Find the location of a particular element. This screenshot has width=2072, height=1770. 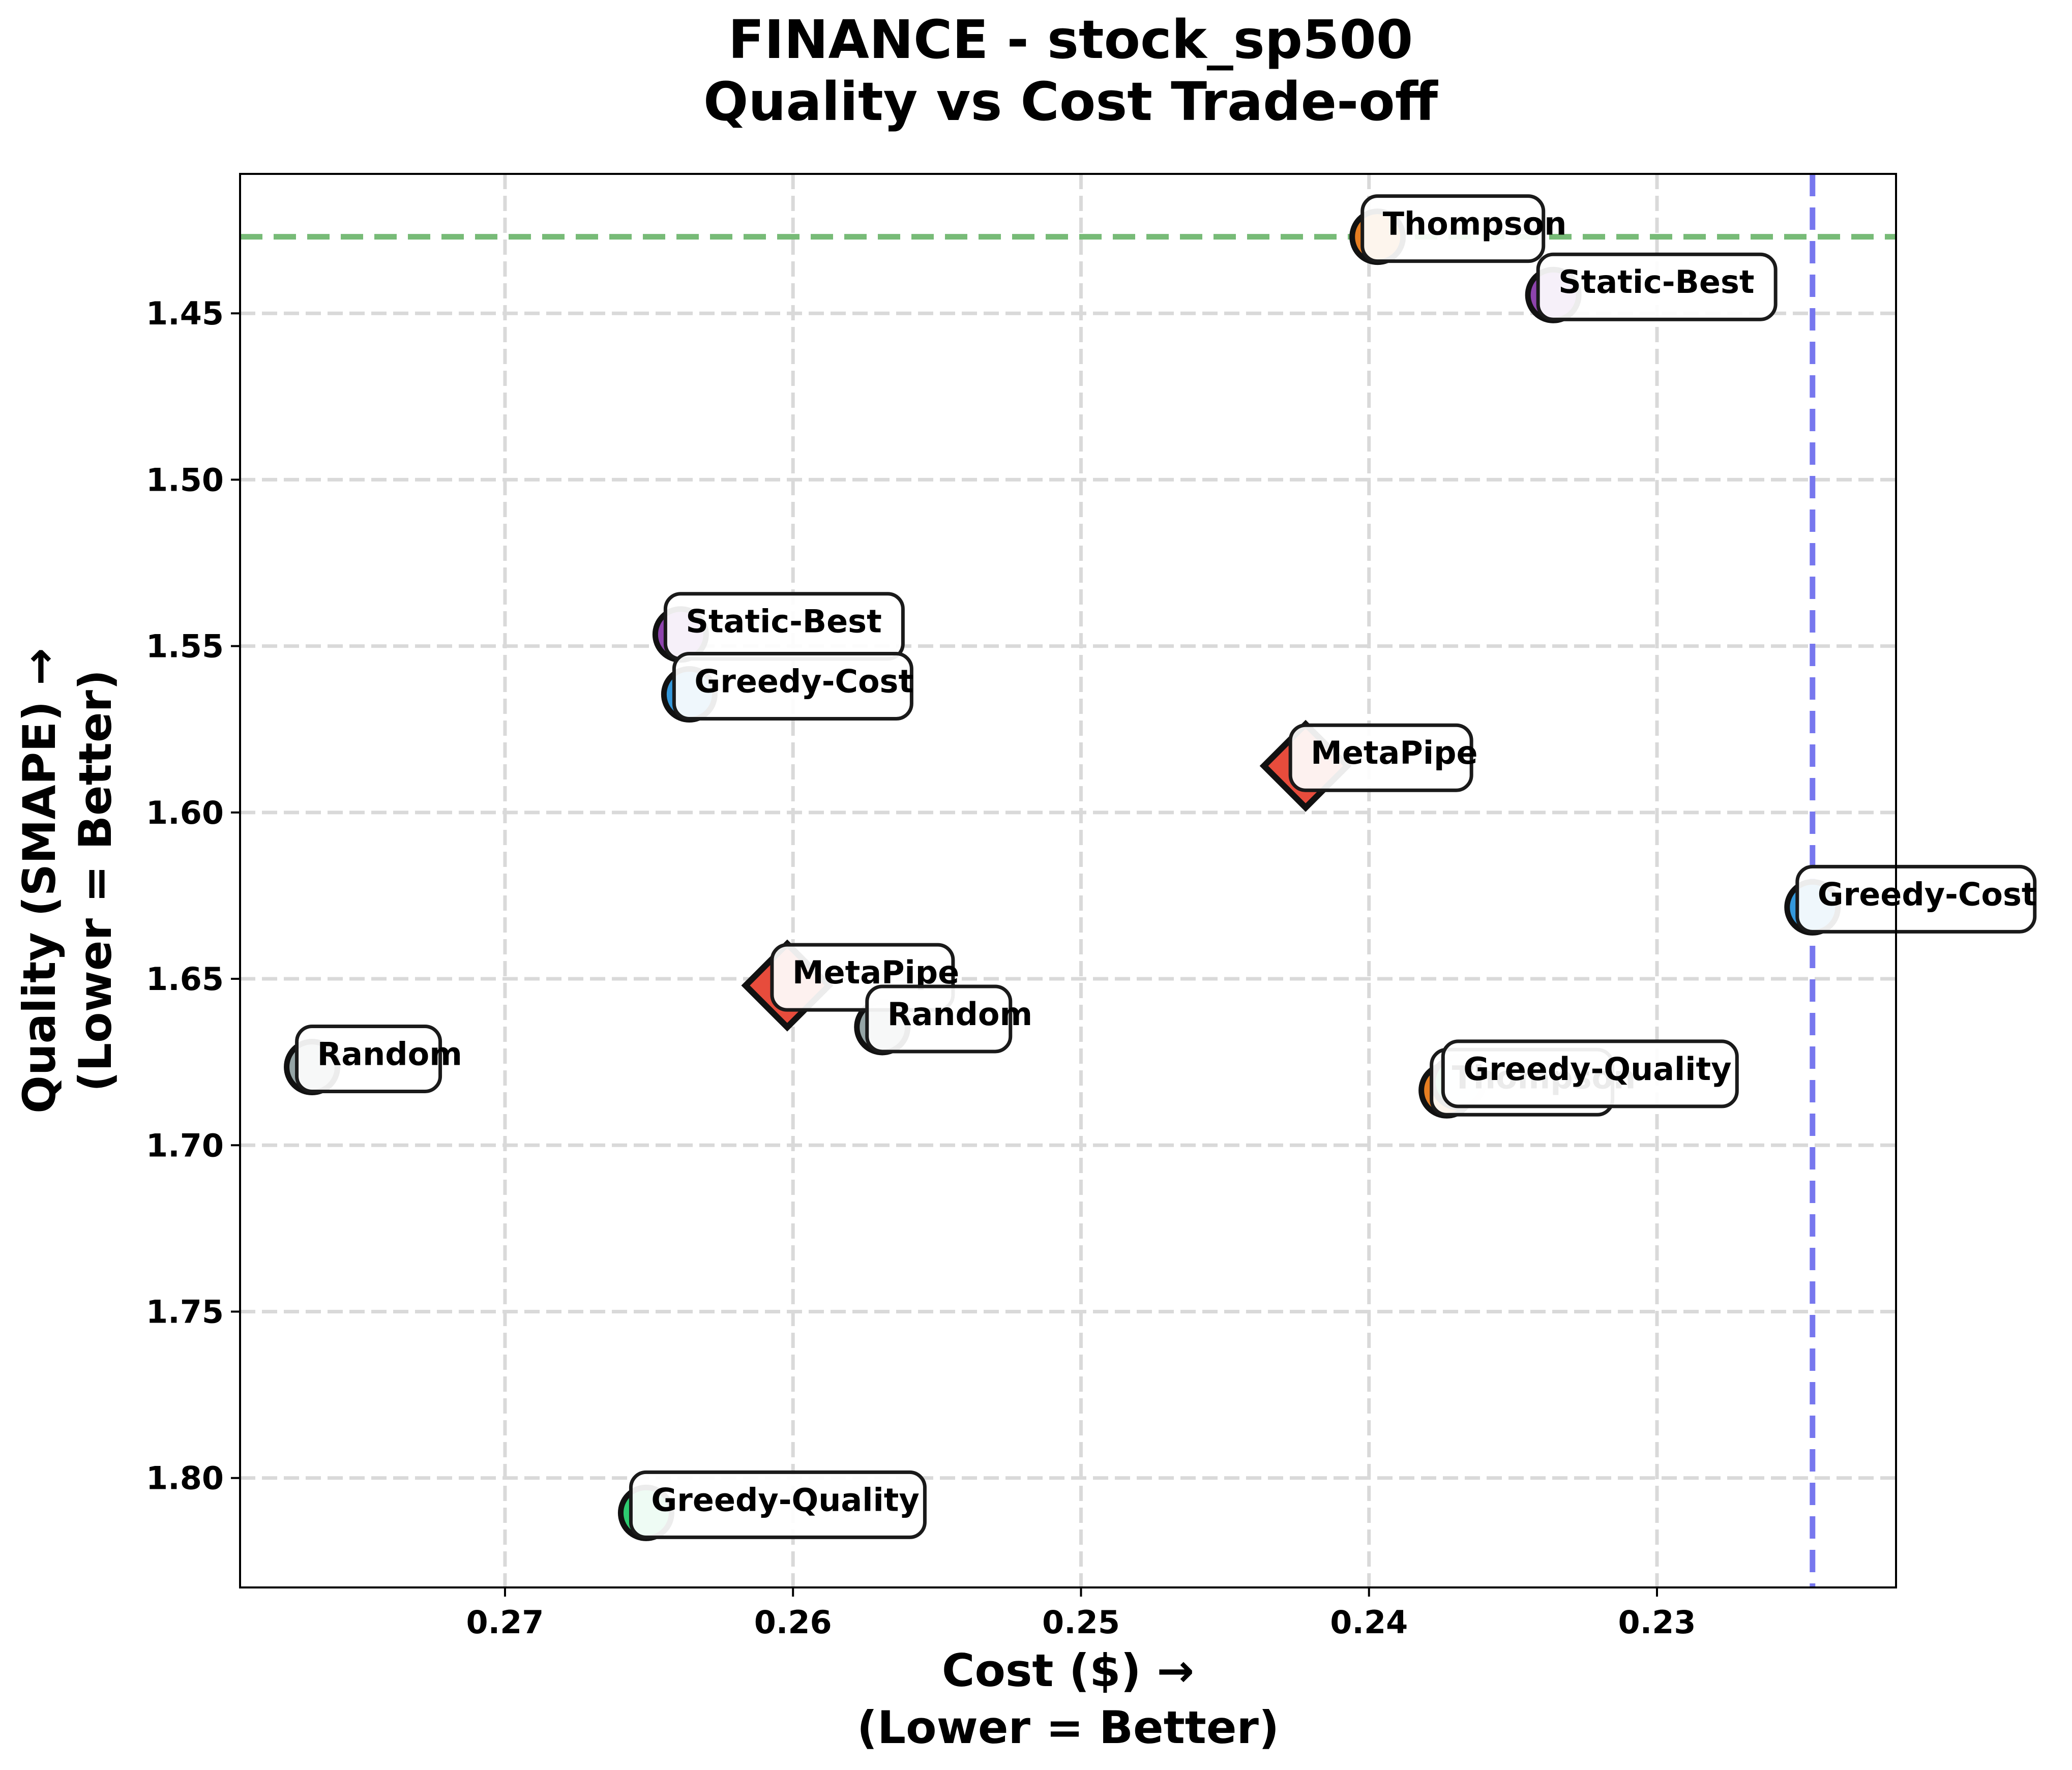

y-tick-label: 1.60 is located at coordinates (185, 812).